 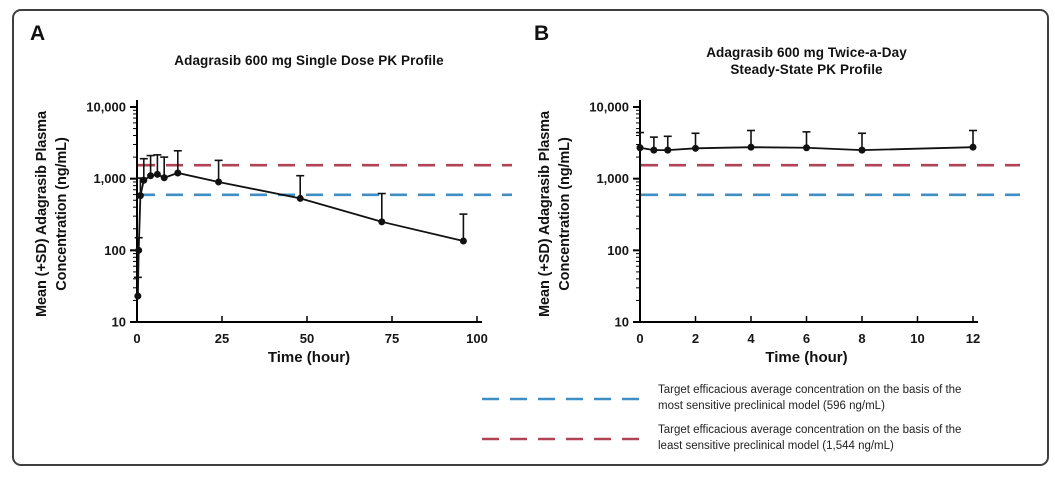 I want to click on chart-title-b-line2: Steady-State PK Profile, so click(x=806, y=69).